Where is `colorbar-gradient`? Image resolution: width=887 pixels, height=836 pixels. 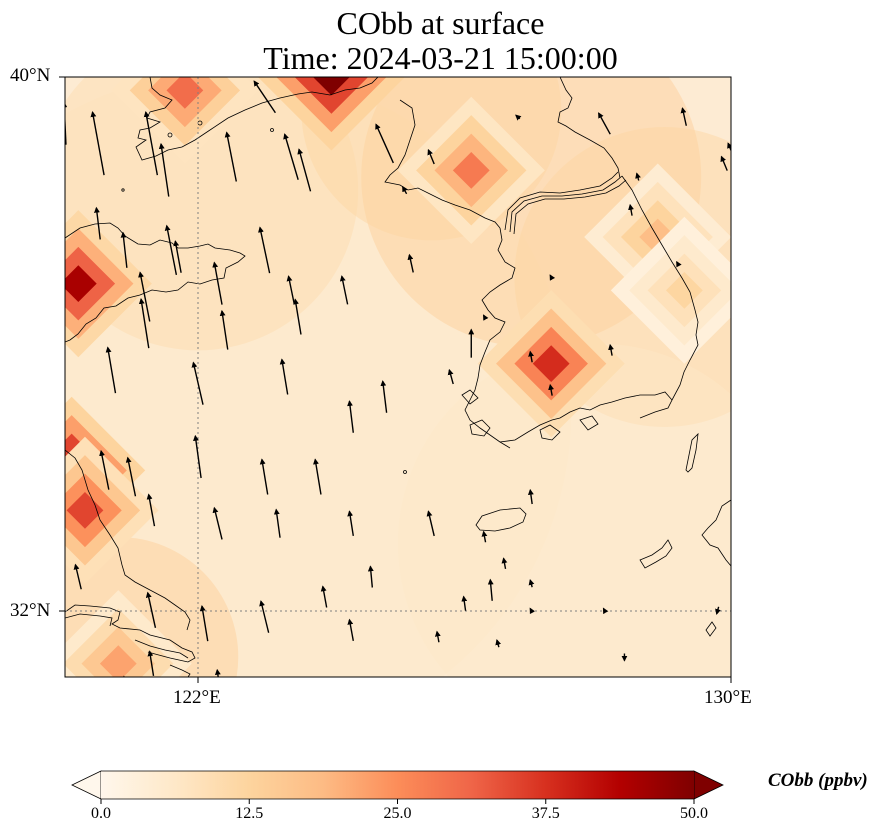 colorbar-gradient is located at coordinates (397, 785).